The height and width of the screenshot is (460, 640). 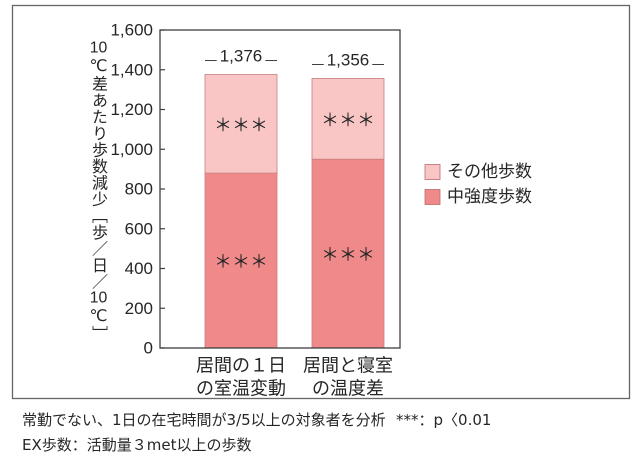 I want to click on y-axis-ticks: 0 200 400 600 800 1,000 1,200 1,400 1,600, so click(x=137, y=189).